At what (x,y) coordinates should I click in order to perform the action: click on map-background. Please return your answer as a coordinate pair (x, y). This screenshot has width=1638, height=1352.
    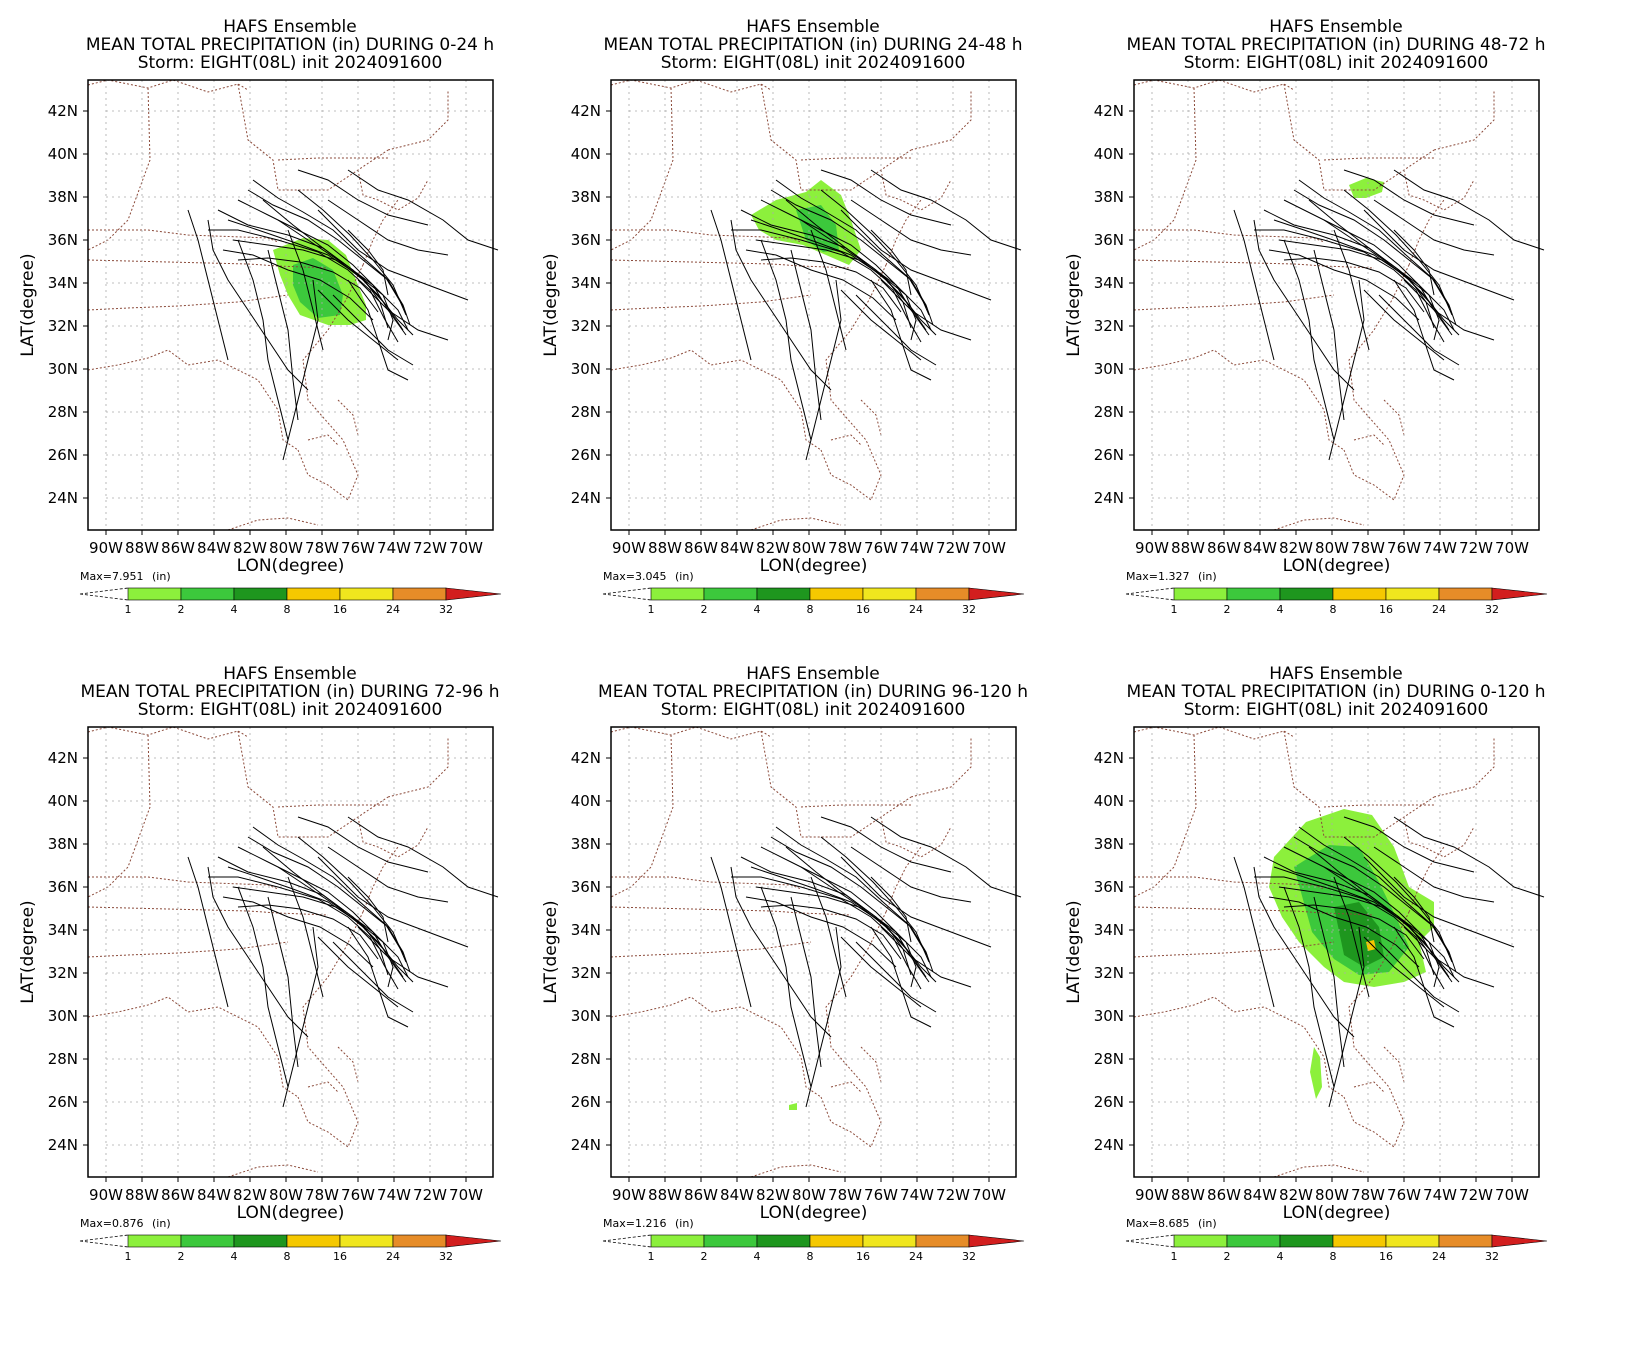
    Looking at the image, I should click on (290, 952).